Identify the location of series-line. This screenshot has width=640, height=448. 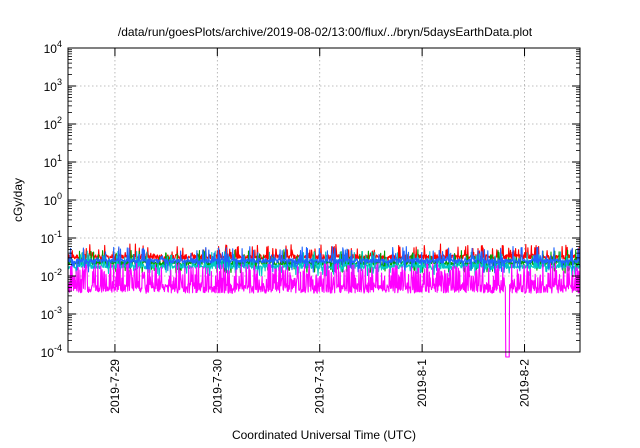
(324, 260).